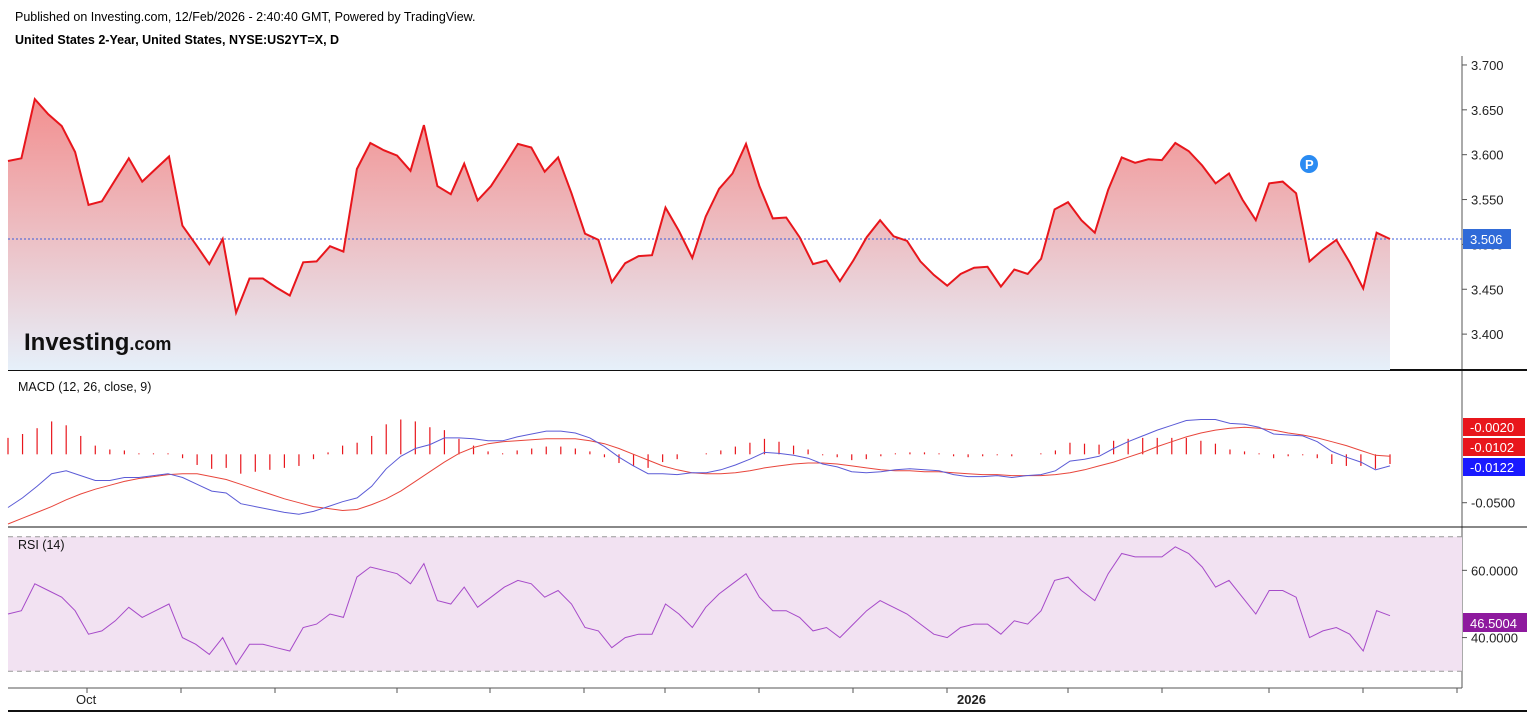 The width and height of the screenshot is (1534, 714). I want to click on svg-text: Investing.com, so click(97, 342).